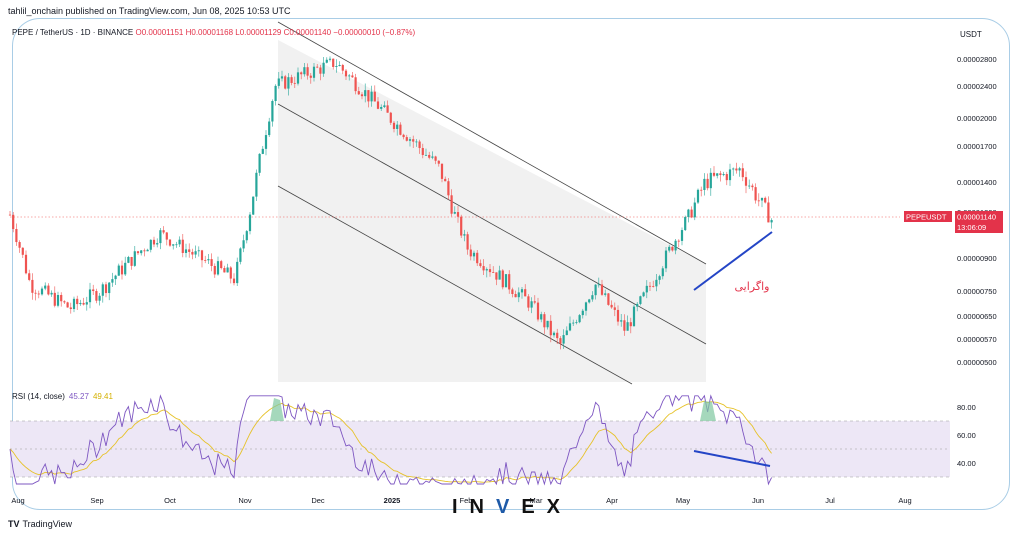 The width and height of the screenshot is (1024, 538). What do you see at coordinates (966, 407) in the screenshot?
I see `rsi-tick-label: 80.00` at bounding box center [966, 407].